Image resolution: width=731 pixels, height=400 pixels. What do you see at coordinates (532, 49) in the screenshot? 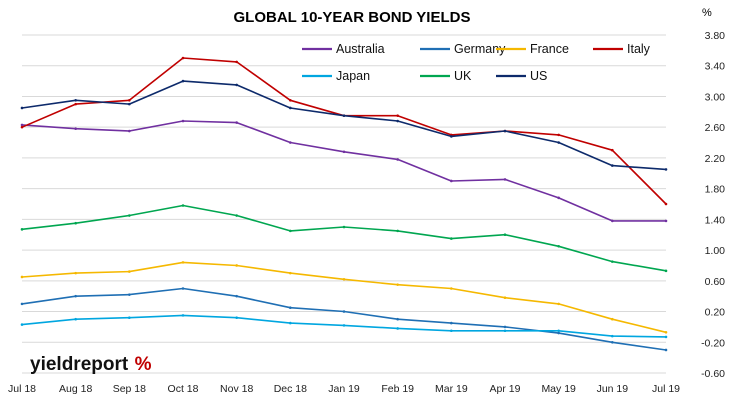
I see `legend-item-france: France` at bounding box center [532, 49].